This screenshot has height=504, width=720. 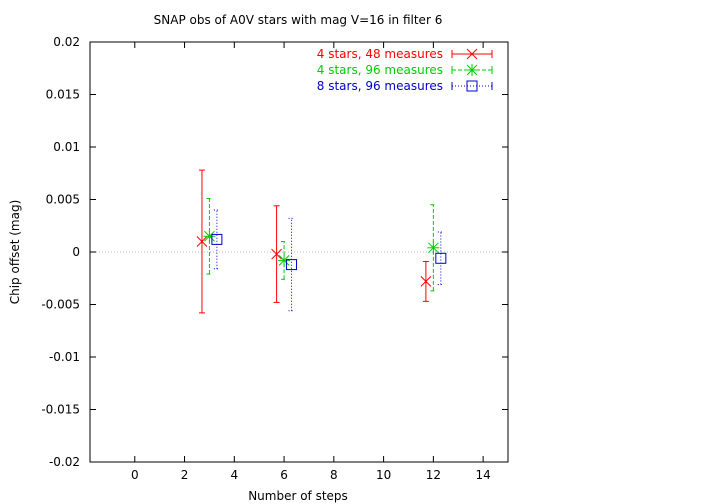 I want to click on x-tick-label: 12, so click(x=433, y=475).